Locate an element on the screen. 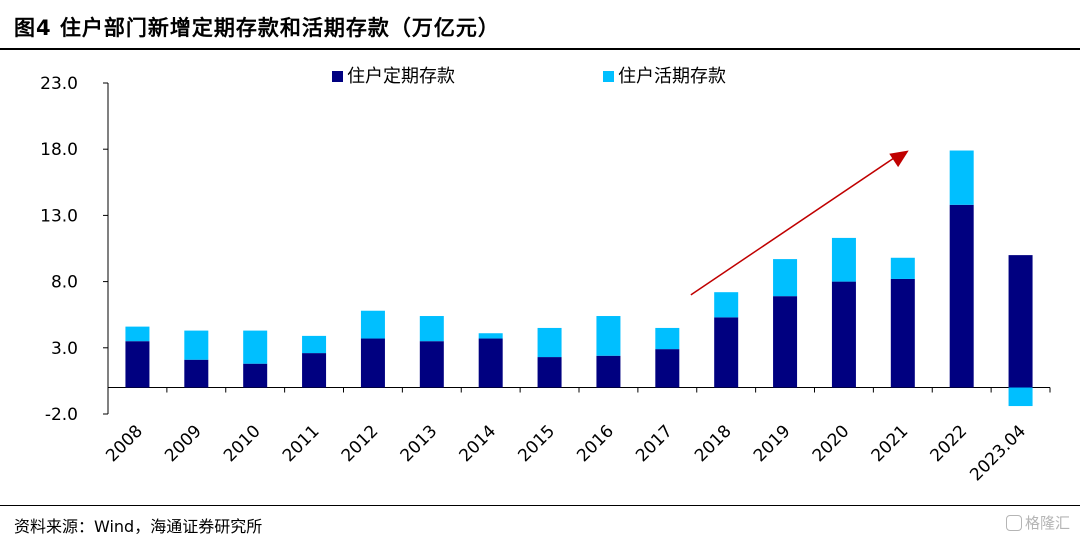 This screenshot has height=539, width=1080. y-tick-label: 23.0 is located at coordinates (59, 84).